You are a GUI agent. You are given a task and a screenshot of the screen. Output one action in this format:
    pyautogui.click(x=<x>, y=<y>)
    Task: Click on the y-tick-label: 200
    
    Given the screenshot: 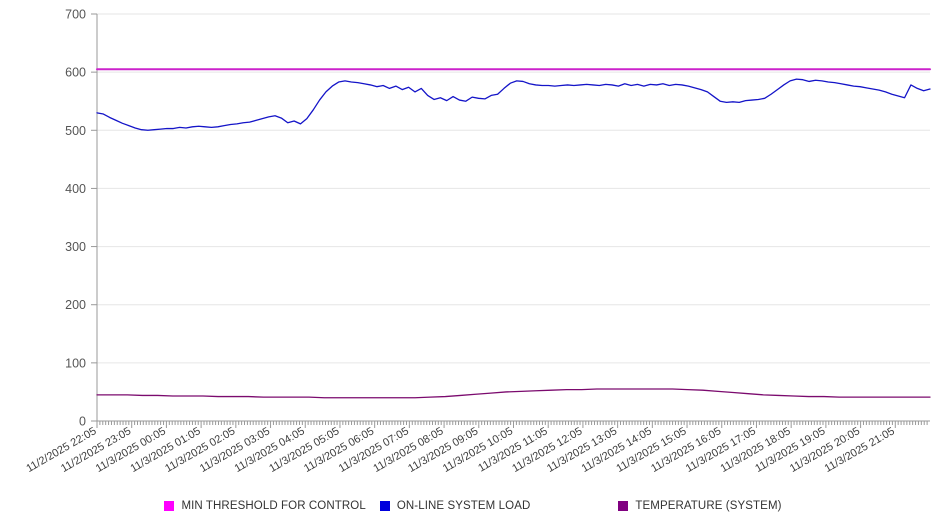 What is the action you would take?
    pyautogui.click(x=75, y=305)
    